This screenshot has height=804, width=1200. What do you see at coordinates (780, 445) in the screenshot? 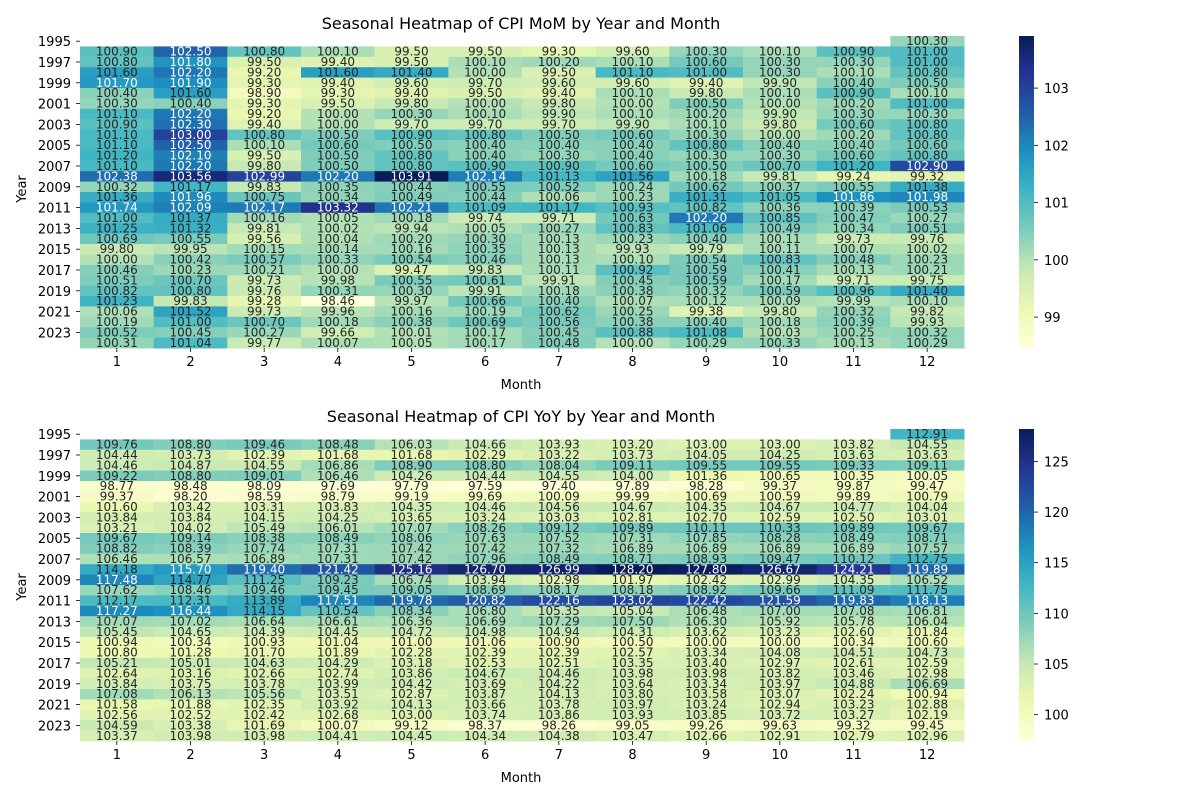
I see `cell-value-label: 103.00` at bounding box center [780, 445].